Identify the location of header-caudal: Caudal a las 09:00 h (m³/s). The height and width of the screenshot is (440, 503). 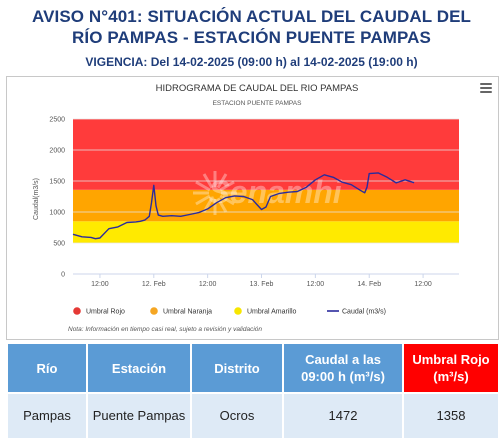
(343, 368).